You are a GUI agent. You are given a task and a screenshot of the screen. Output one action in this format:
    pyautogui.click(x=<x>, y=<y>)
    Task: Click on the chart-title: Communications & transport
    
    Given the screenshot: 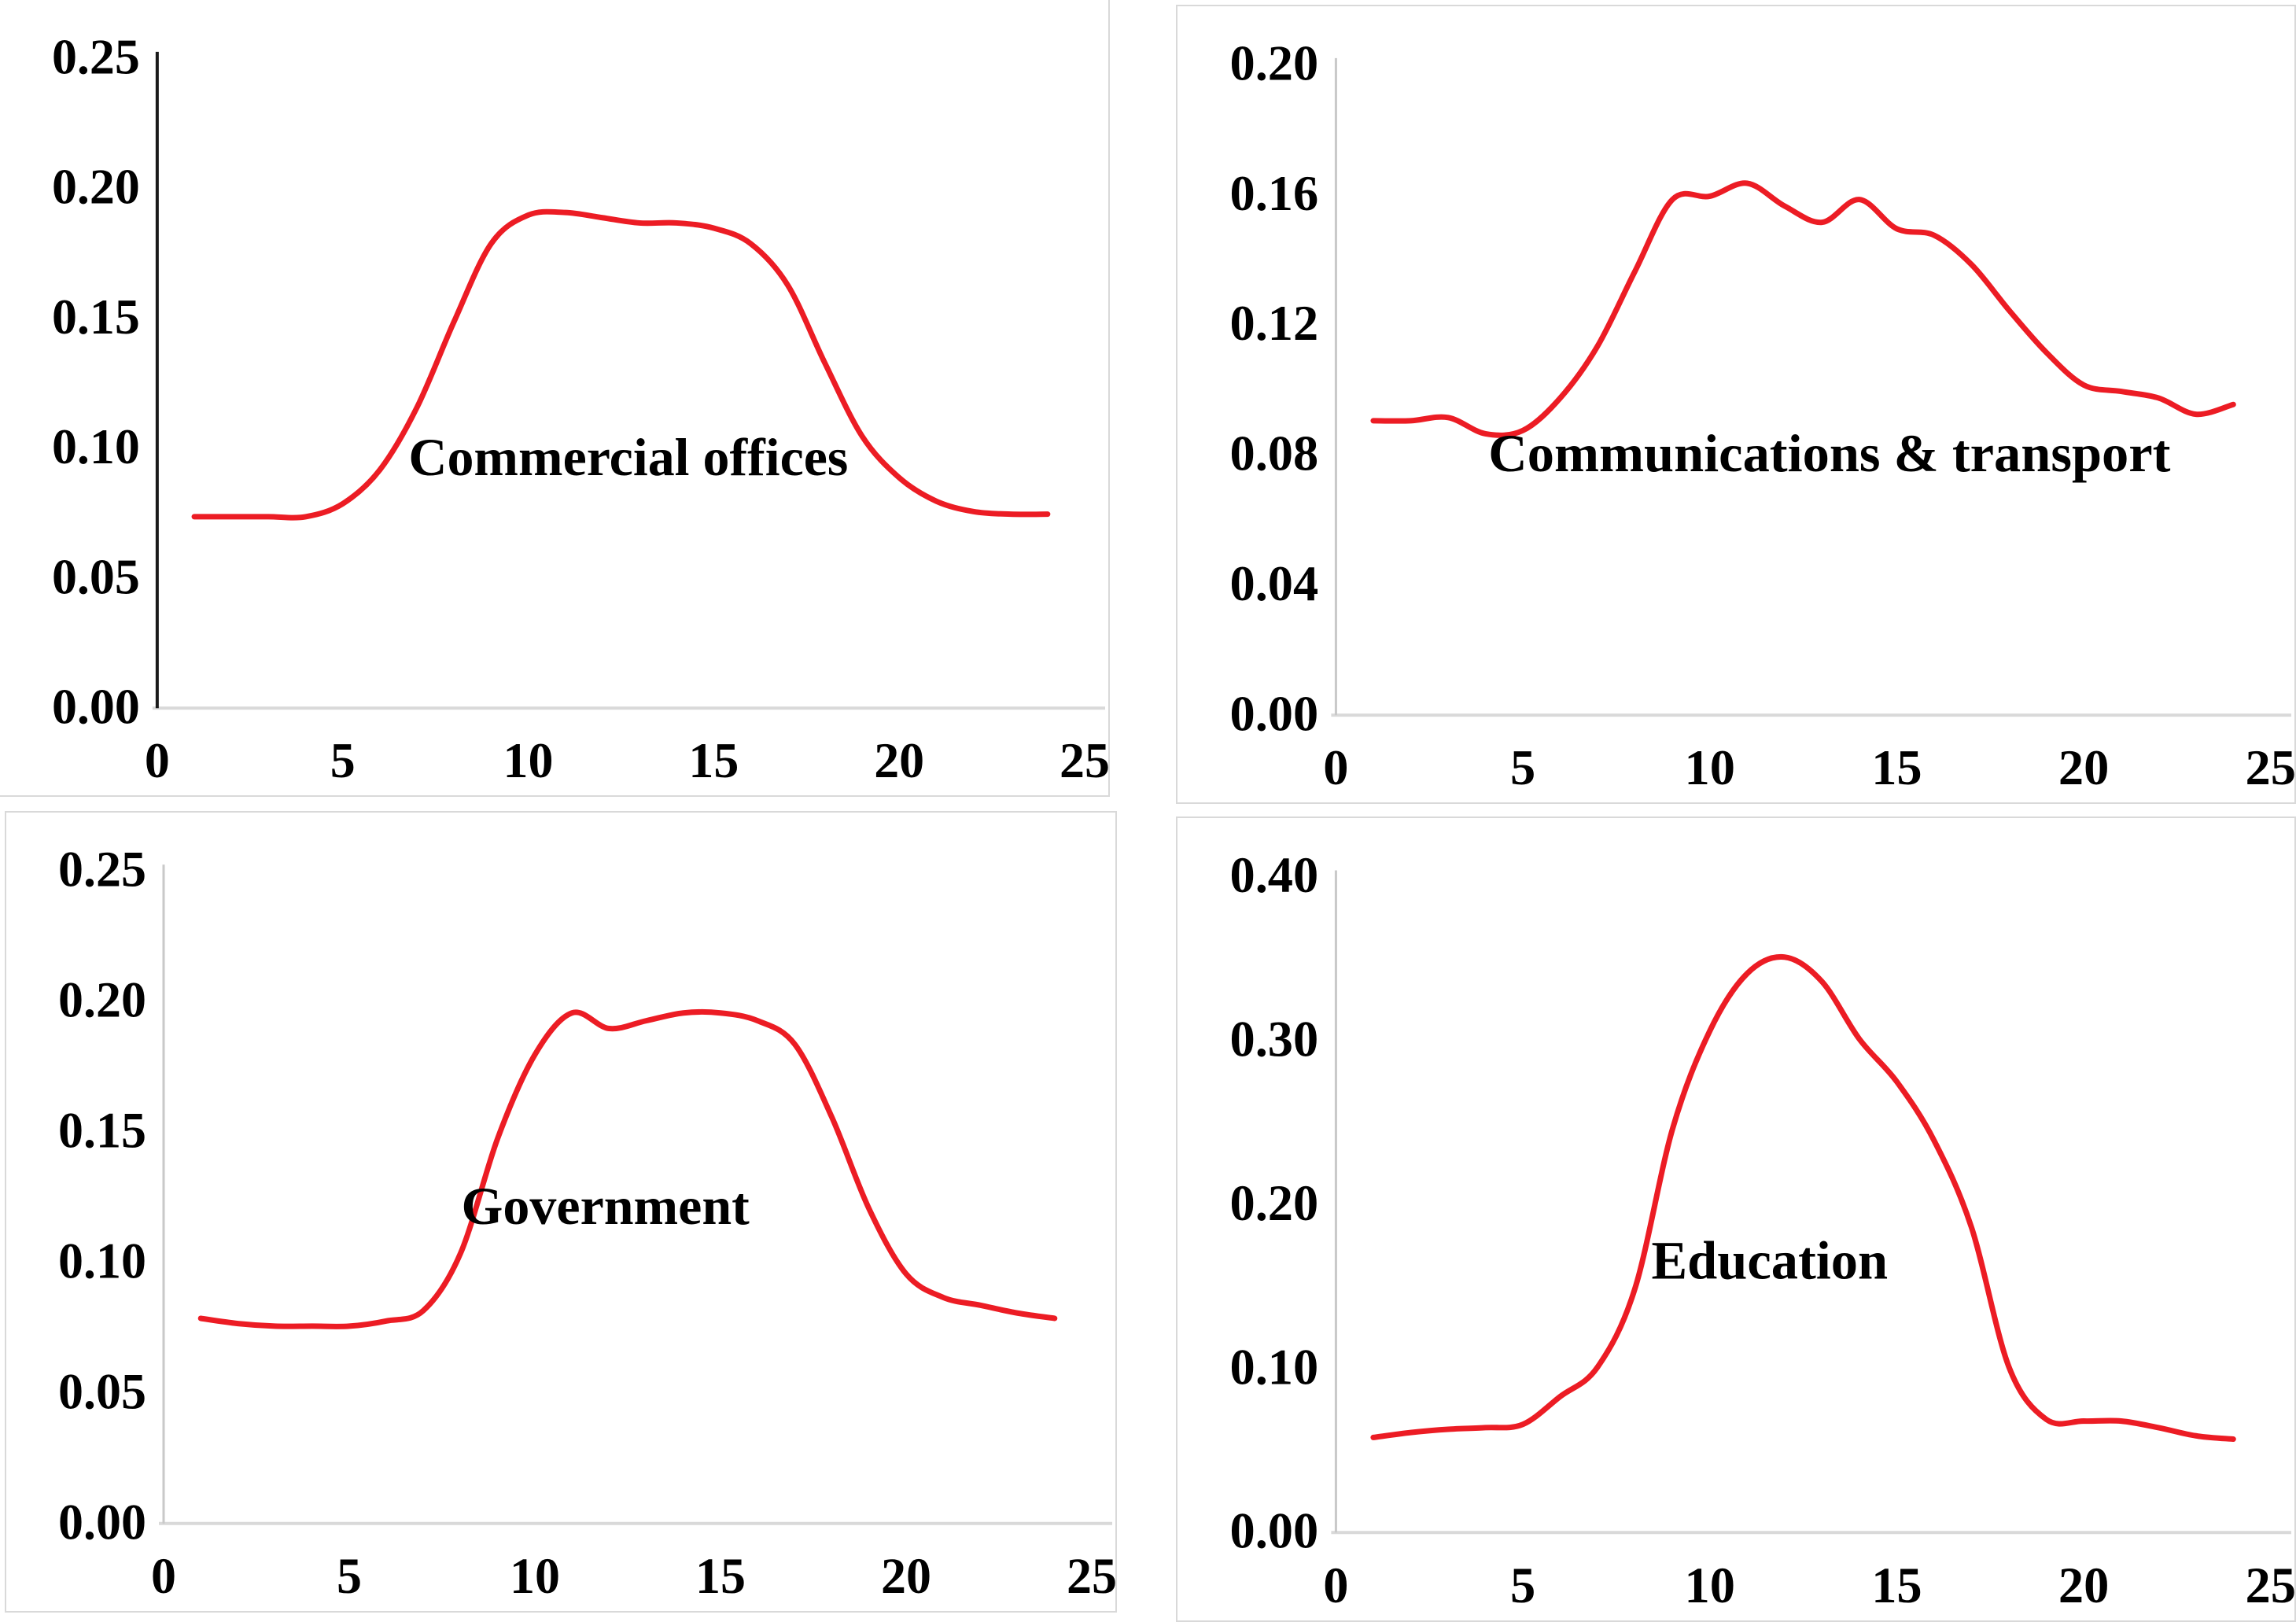 What is the action you would take?
    pyautogui.click(x=1829, y=453)
    